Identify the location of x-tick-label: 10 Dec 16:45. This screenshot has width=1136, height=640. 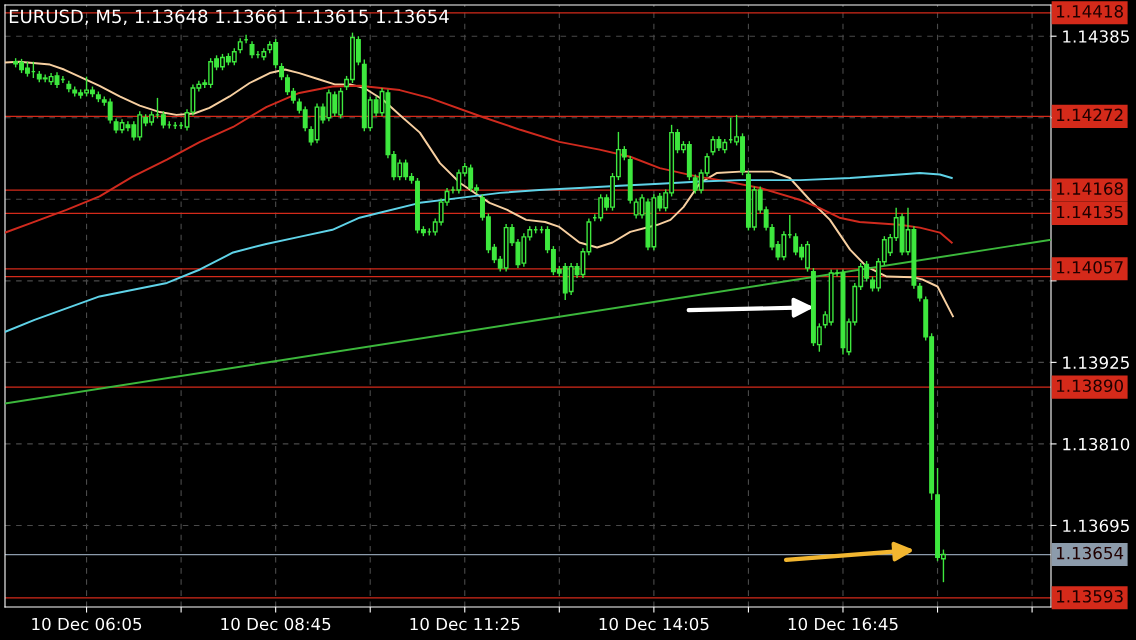
(843, 624).